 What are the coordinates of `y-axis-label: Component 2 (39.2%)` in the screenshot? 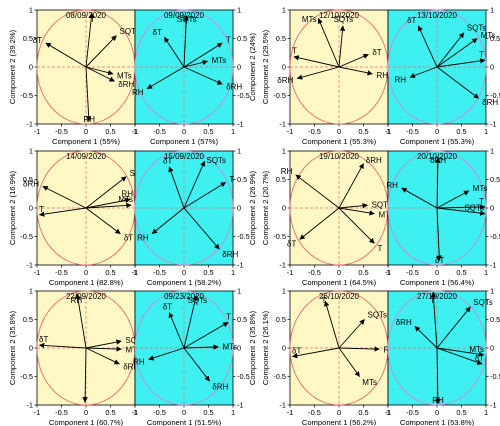 It's located at (12, 66).